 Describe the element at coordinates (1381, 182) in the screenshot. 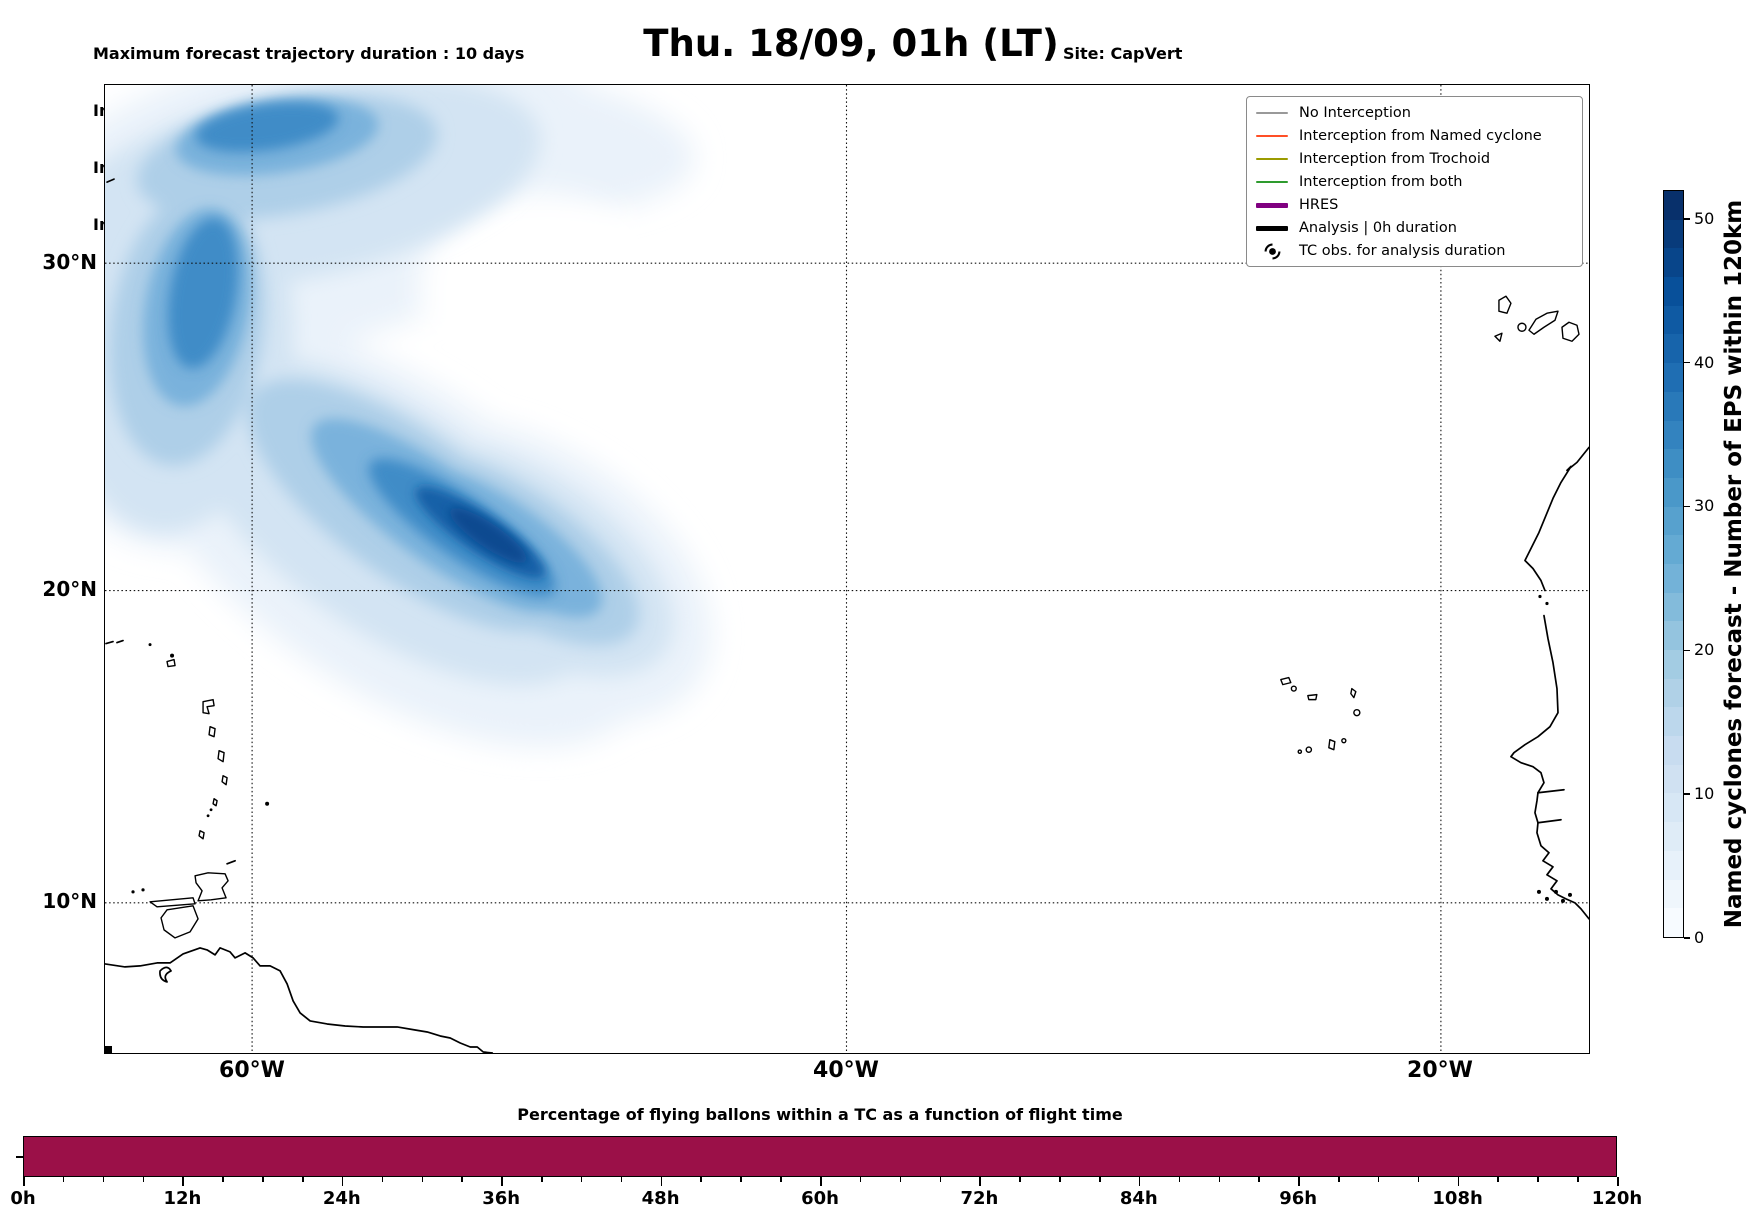

I see `legend-label: Interception from both` at that location.